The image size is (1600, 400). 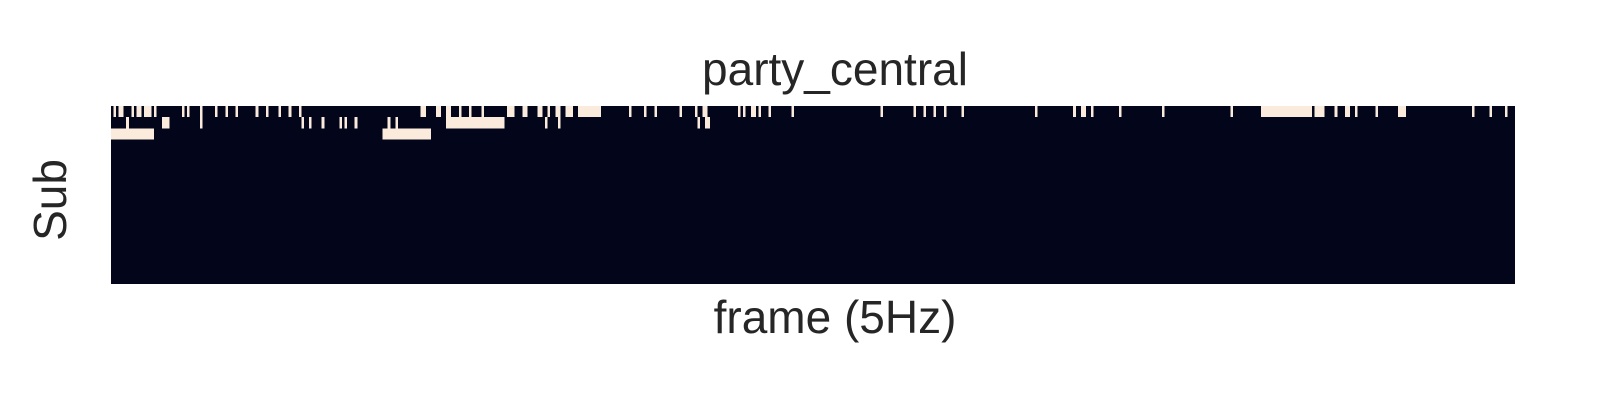 I want to click on x-axis-label: frame (5Hz), so click(x=835, y=317).